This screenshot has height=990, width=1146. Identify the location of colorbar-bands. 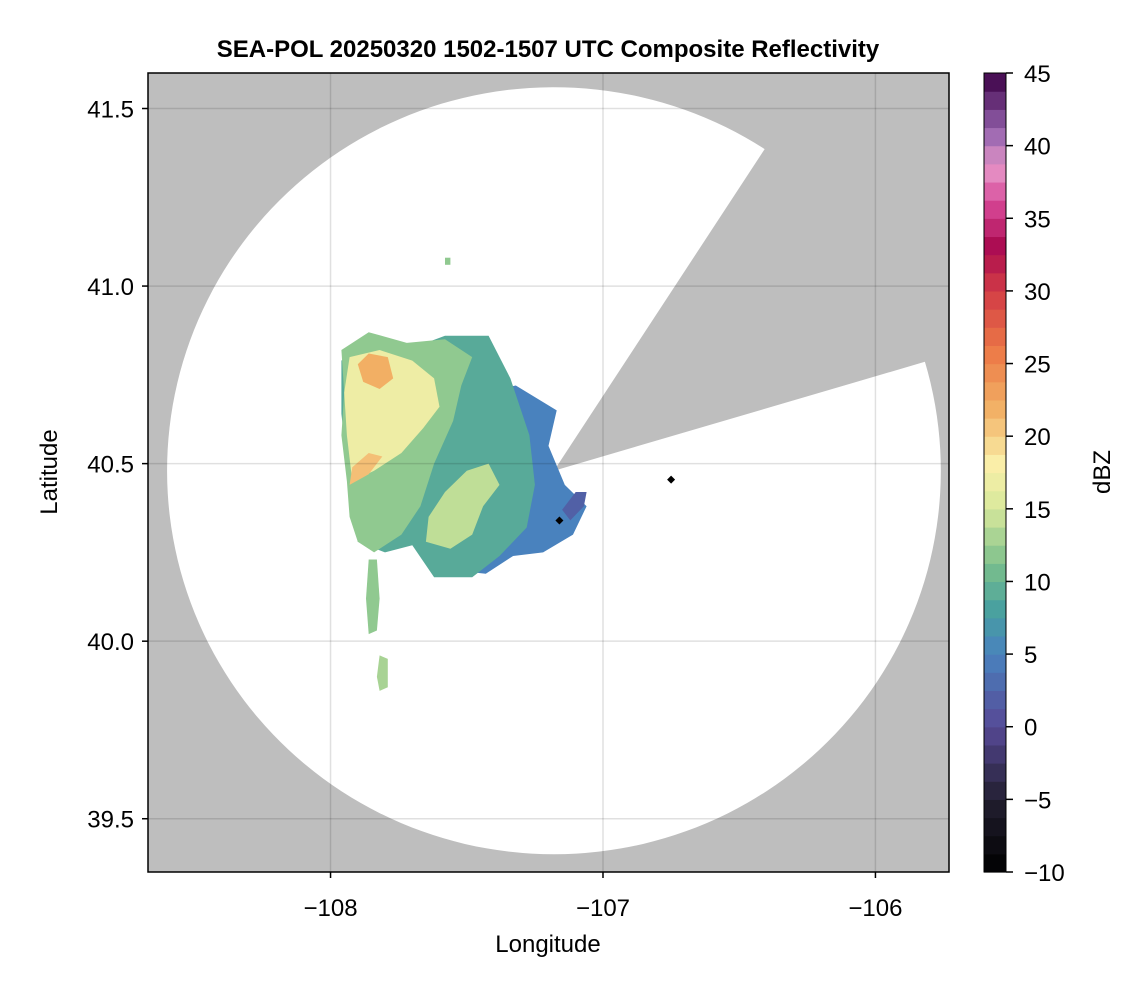
(995, 473).